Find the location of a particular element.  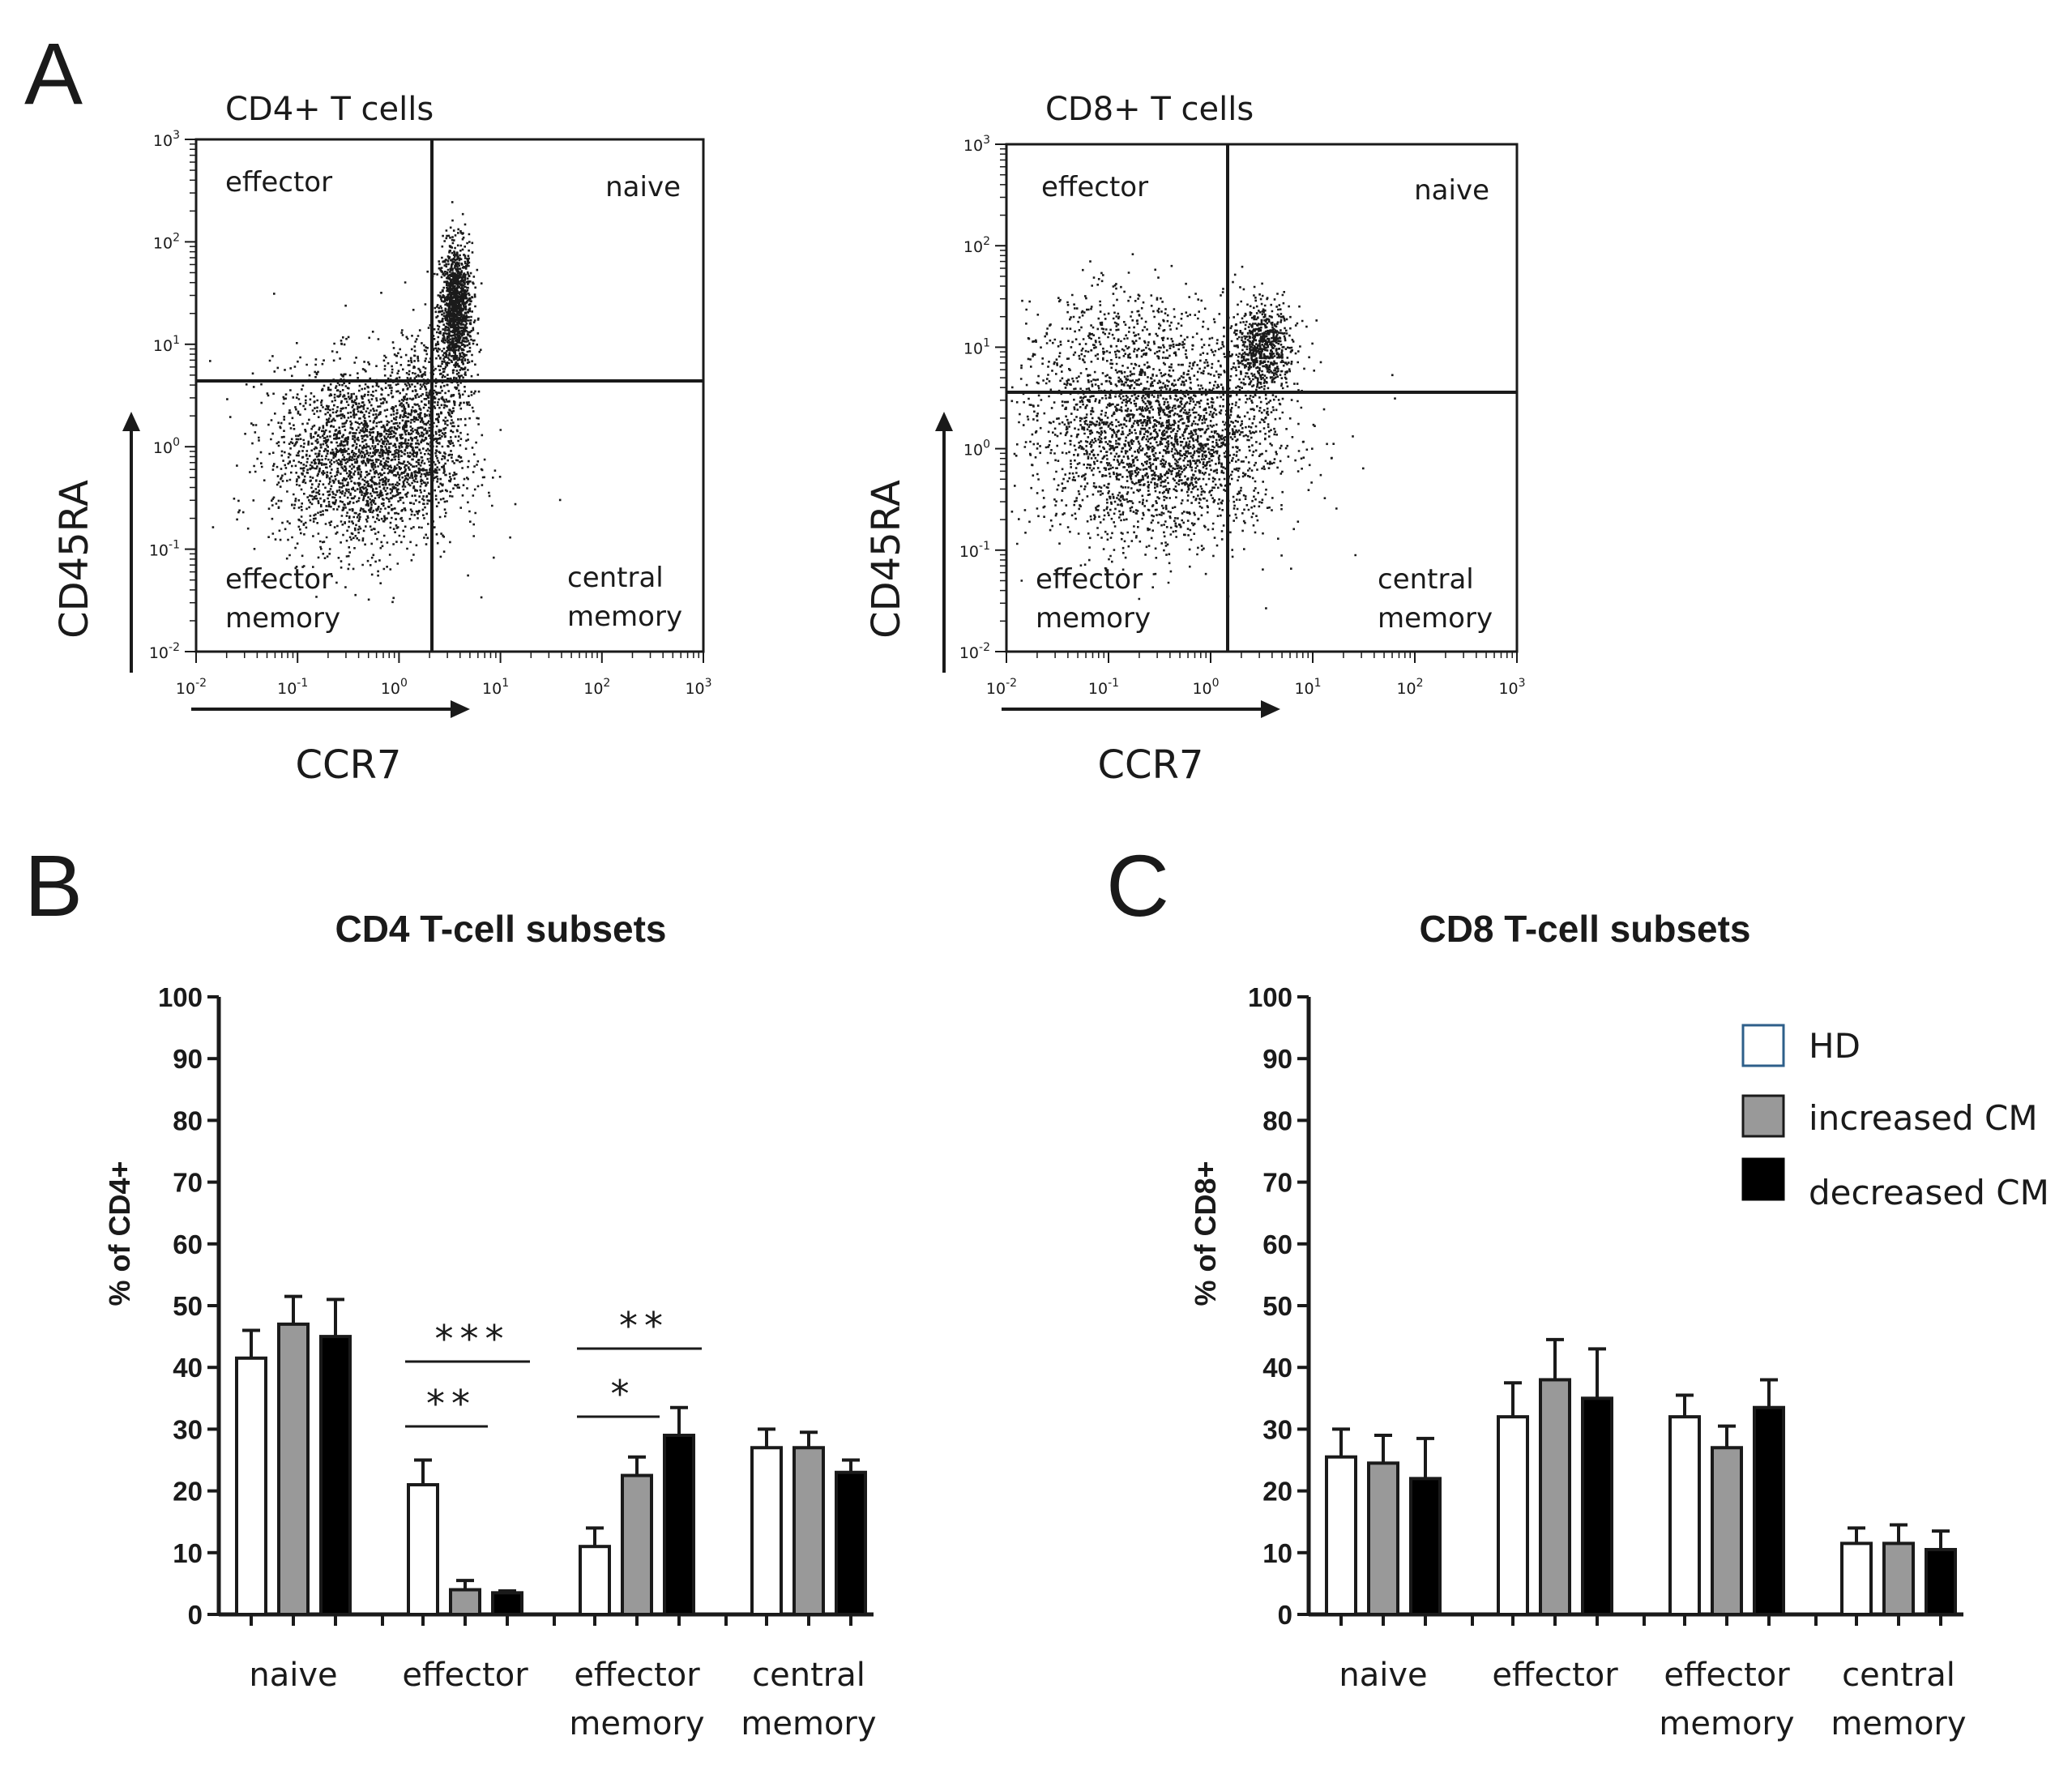

scatter-cd4-points is located at coordinates (385, 402).